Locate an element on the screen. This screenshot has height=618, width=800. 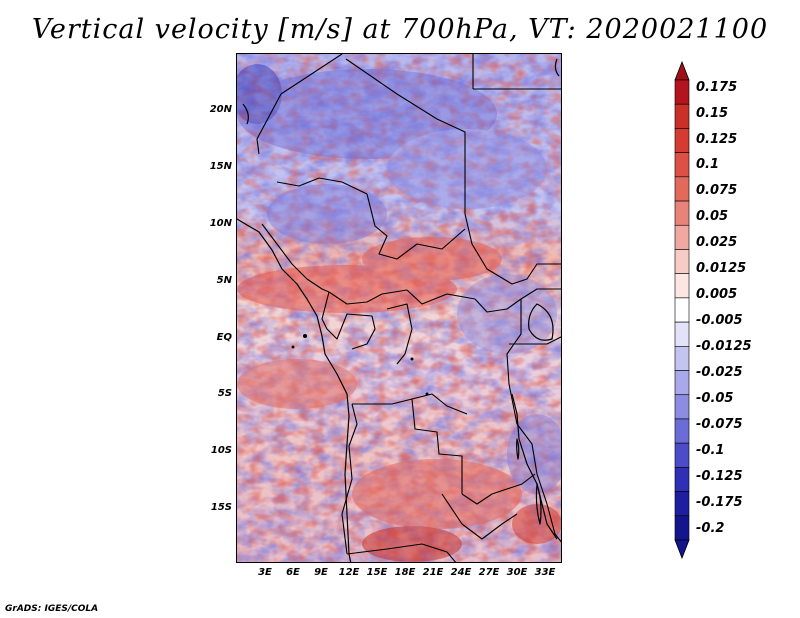
colorbar-label-neg0.175: -0.175 is located at coordinates (719, 502).